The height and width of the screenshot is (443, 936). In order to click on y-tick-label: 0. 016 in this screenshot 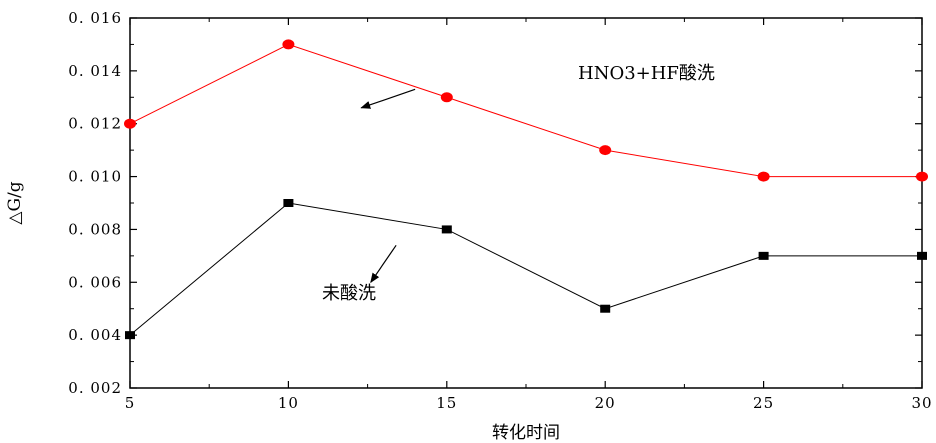, I will do `click(95, 18)`.